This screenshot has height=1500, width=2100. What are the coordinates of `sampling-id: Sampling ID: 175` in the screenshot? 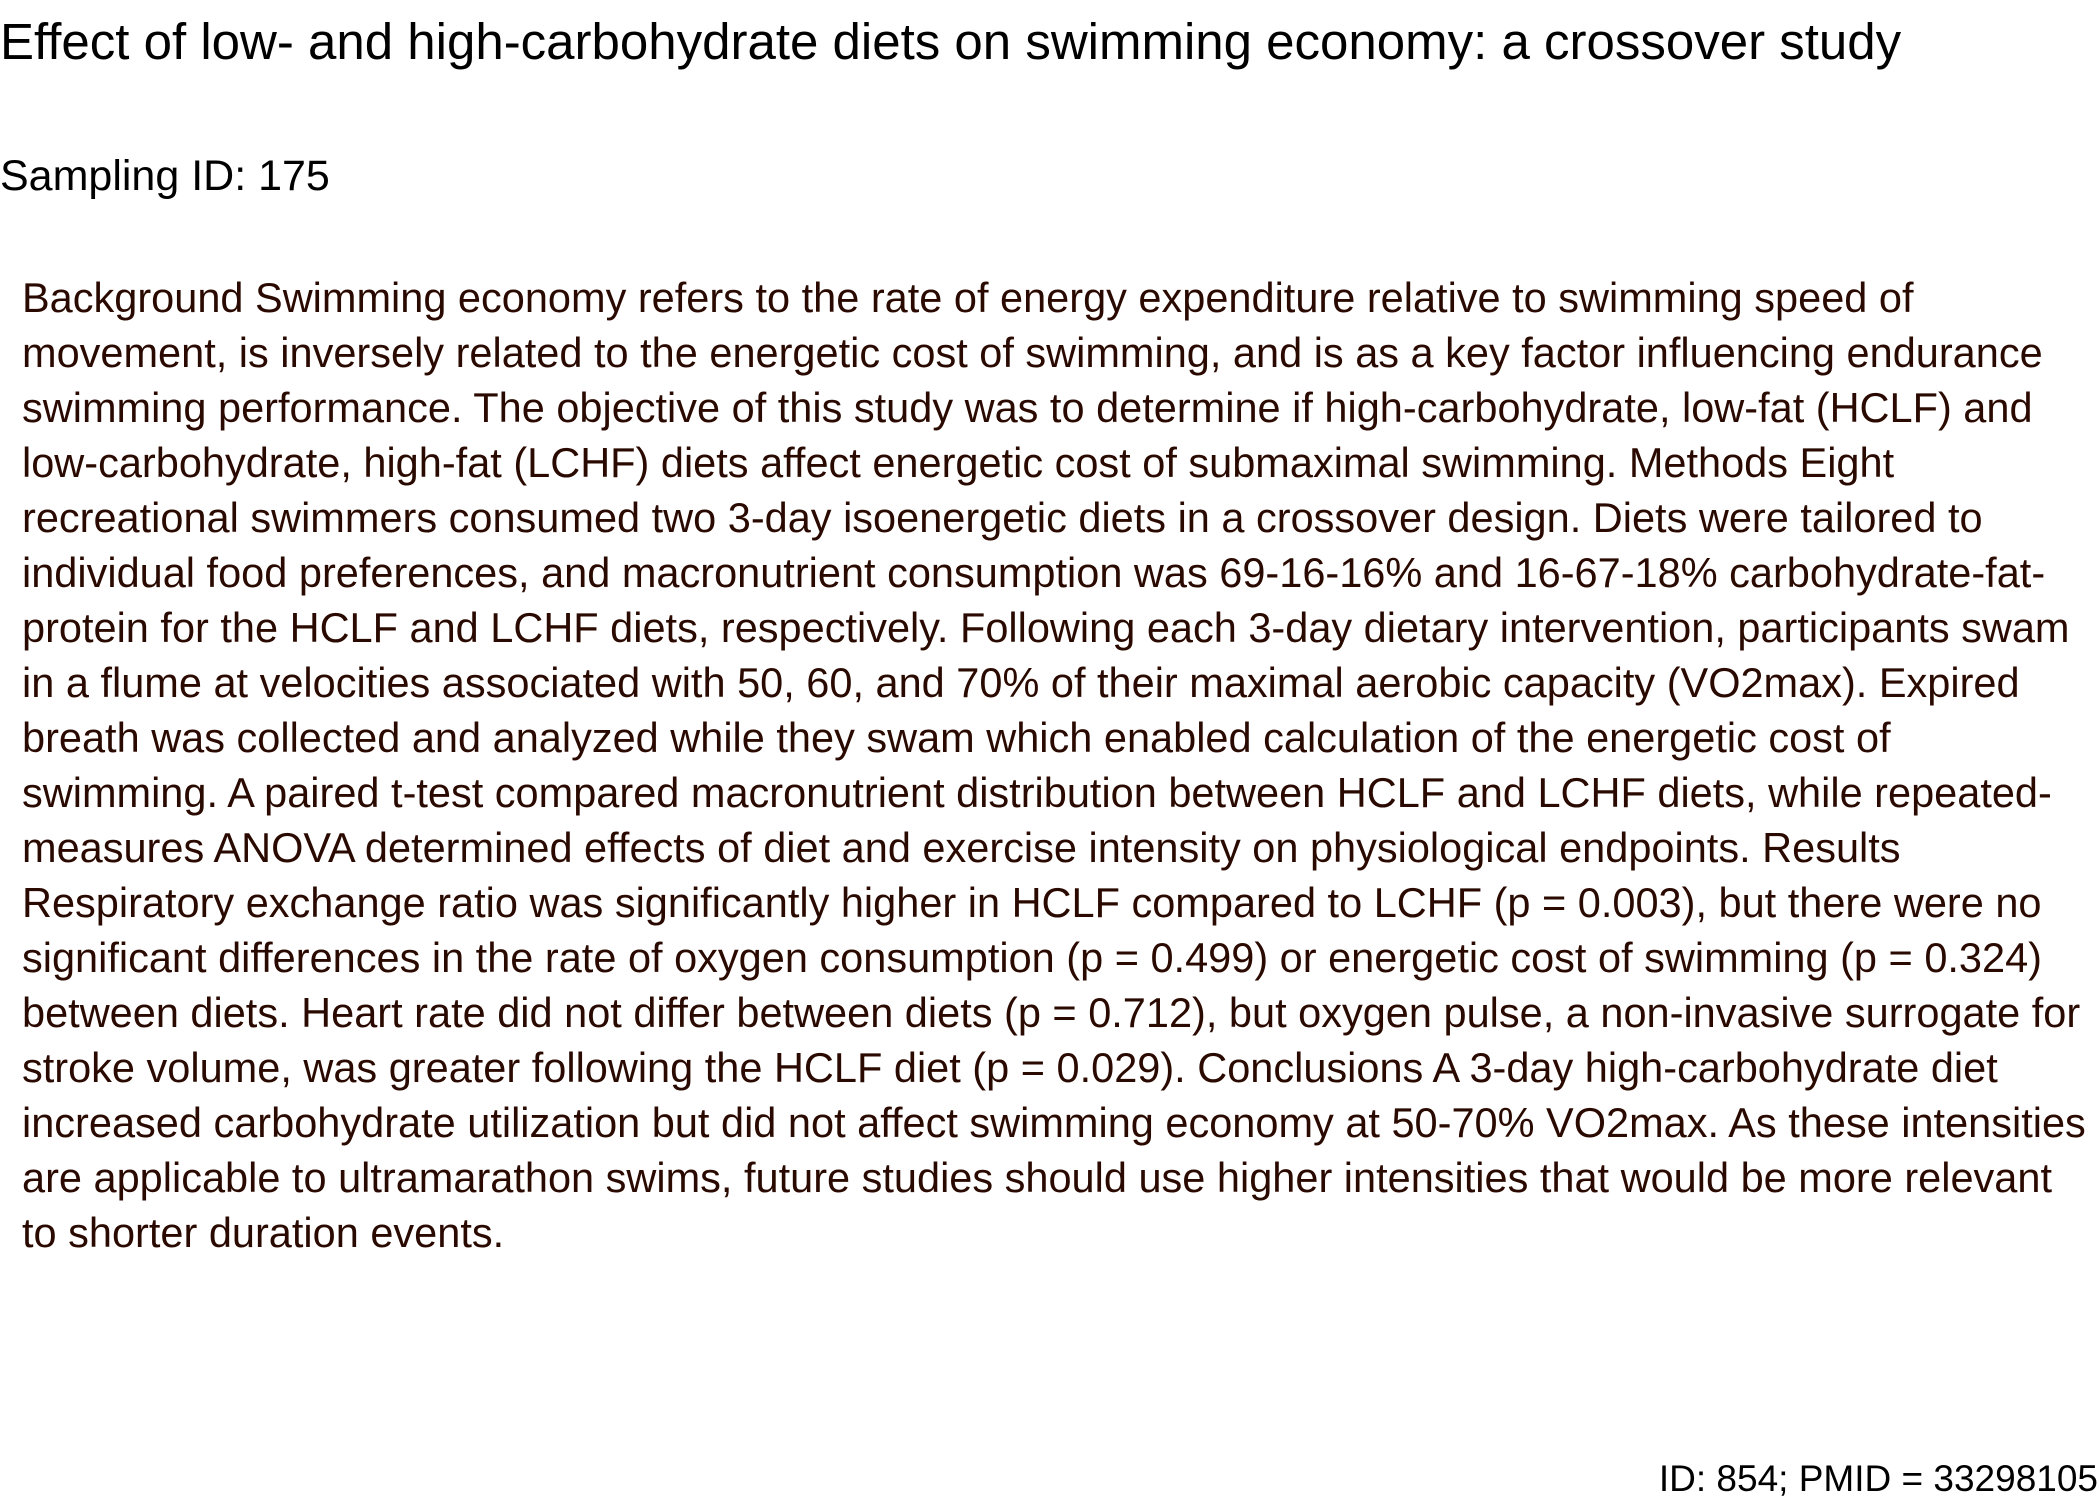 It's located at (165, 176).